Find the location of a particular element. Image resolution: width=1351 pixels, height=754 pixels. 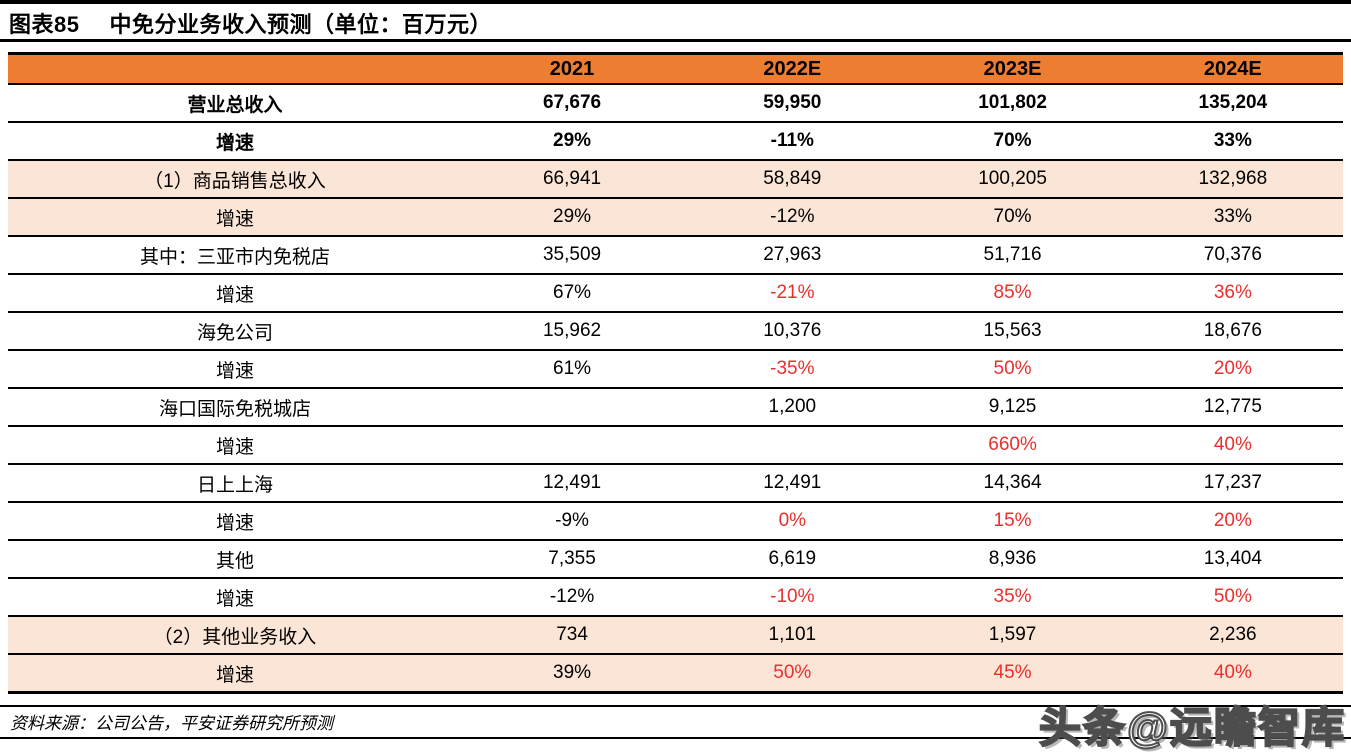

value-cell: 70,376 is located at coordinates (1232, 255).